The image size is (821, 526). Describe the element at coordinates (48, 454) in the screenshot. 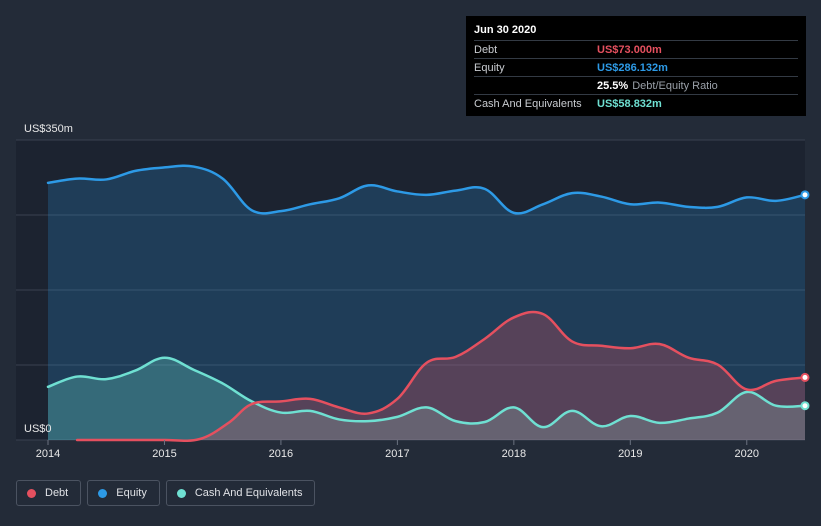

I see `x-tick-label: 2014` at that location.